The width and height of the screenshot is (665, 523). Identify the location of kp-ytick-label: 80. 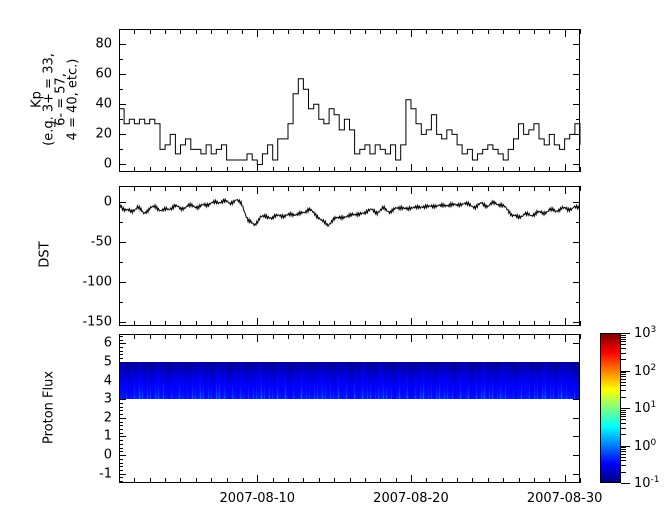
(103, 44).